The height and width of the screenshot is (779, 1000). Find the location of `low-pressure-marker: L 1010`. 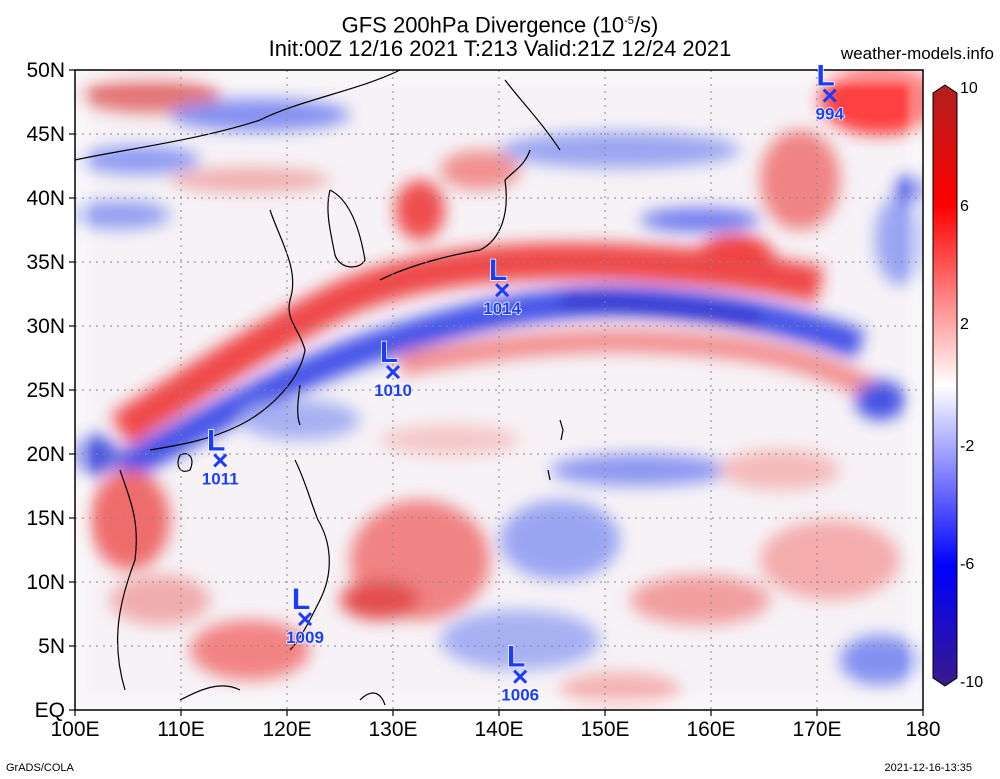

low-pressure-marker: L 1010 is located at coordinates (392, 368).